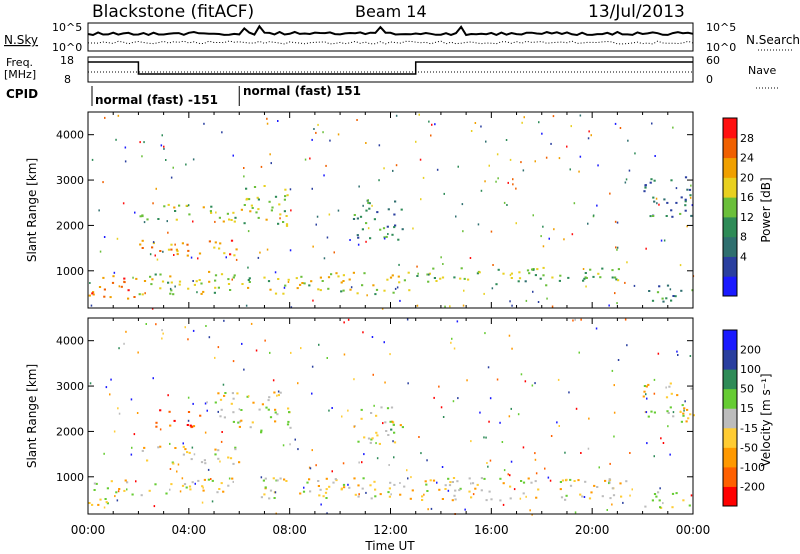 The image size is (800, 554). What do you see at coordinates (32, 210) in the screenshot?
I see `power-ylabel: Slant Range [km]` at bounding box center [32, 210].